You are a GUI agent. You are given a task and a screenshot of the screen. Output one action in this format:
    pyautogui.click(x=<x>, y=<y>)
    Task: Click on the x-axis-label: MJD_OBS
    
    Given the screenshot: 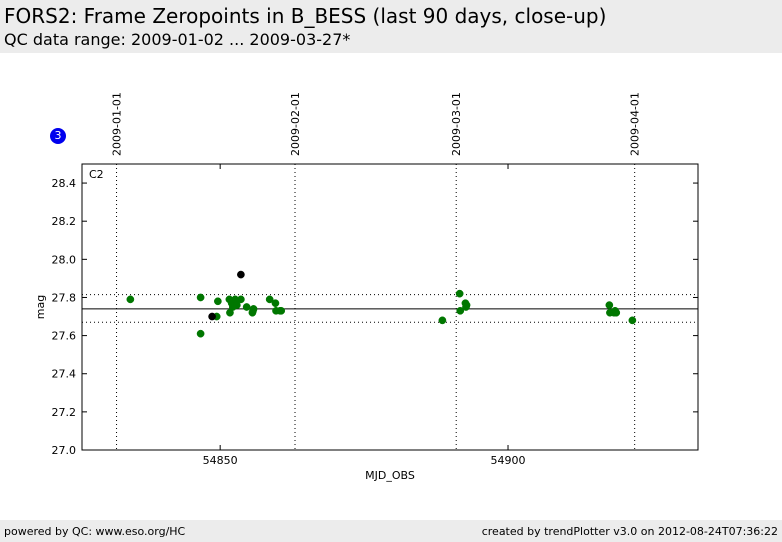 What is the action you would take?
    pyautogui.click(x=390, y=475)
    